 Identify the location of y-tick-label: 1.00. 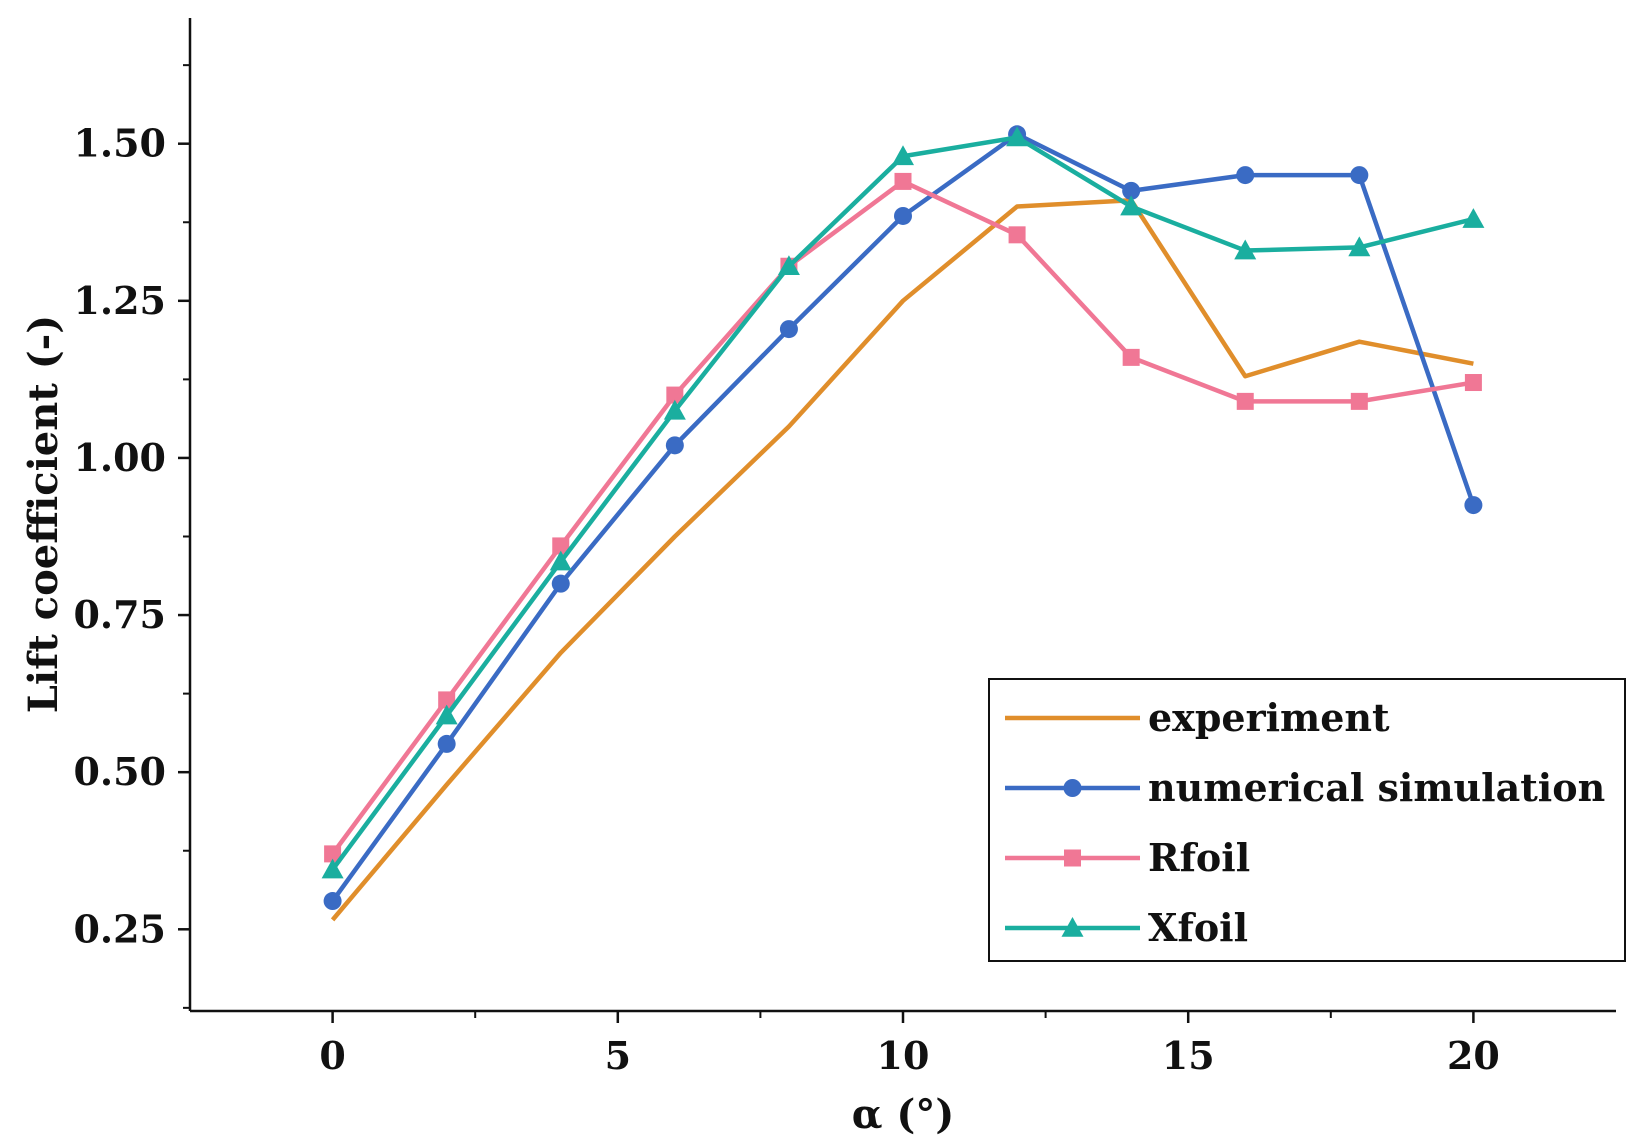
(119, 457).